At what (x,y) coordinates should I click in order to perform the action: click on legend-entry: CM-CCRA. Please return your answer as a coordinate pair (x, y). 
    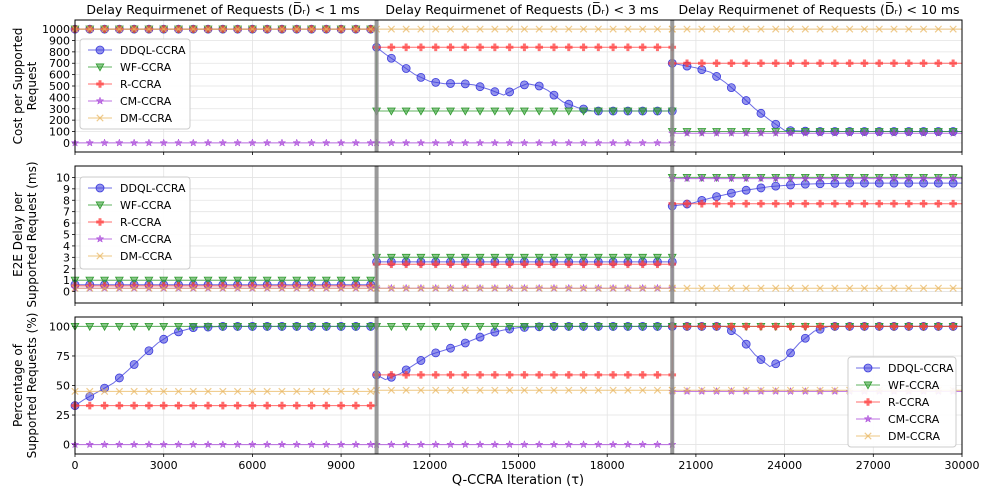
    Looking at the image, I should click on (146, 101).